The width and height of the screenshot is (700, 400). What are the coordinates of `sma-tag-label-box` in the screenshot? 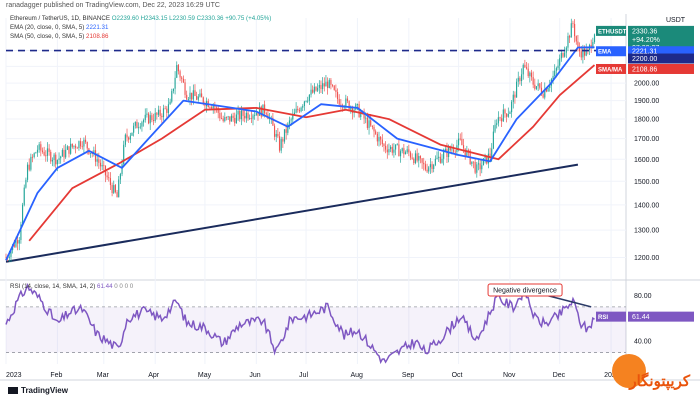 It's located at (611, 68).